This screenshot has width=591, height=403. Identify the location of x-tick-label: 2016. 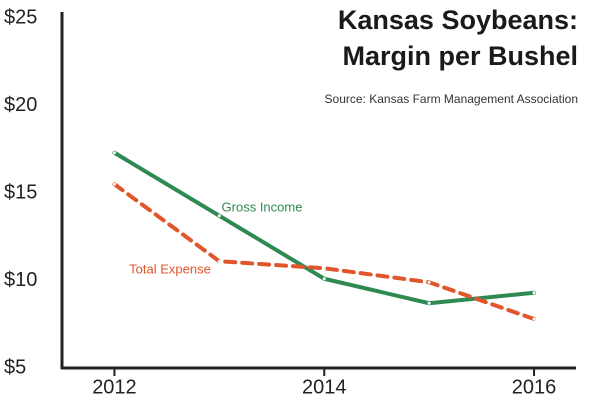
(534, 387).